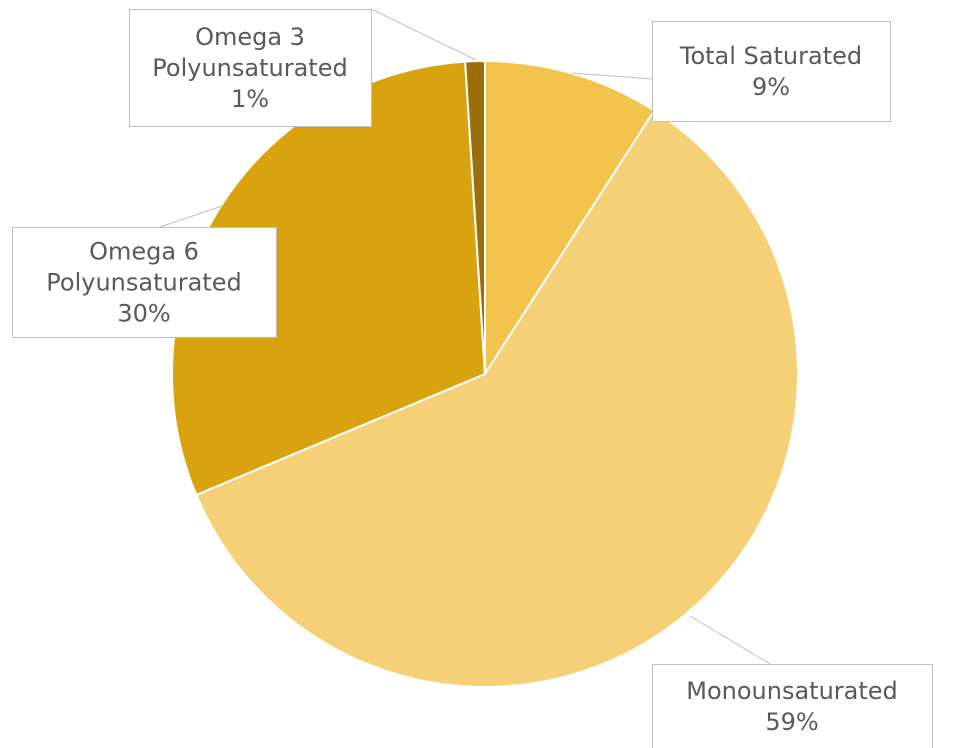 The width and height of the screenshot is (970, 748). I want to click on leader-line-omega-6-polyunsaturated, so click(191, 216).